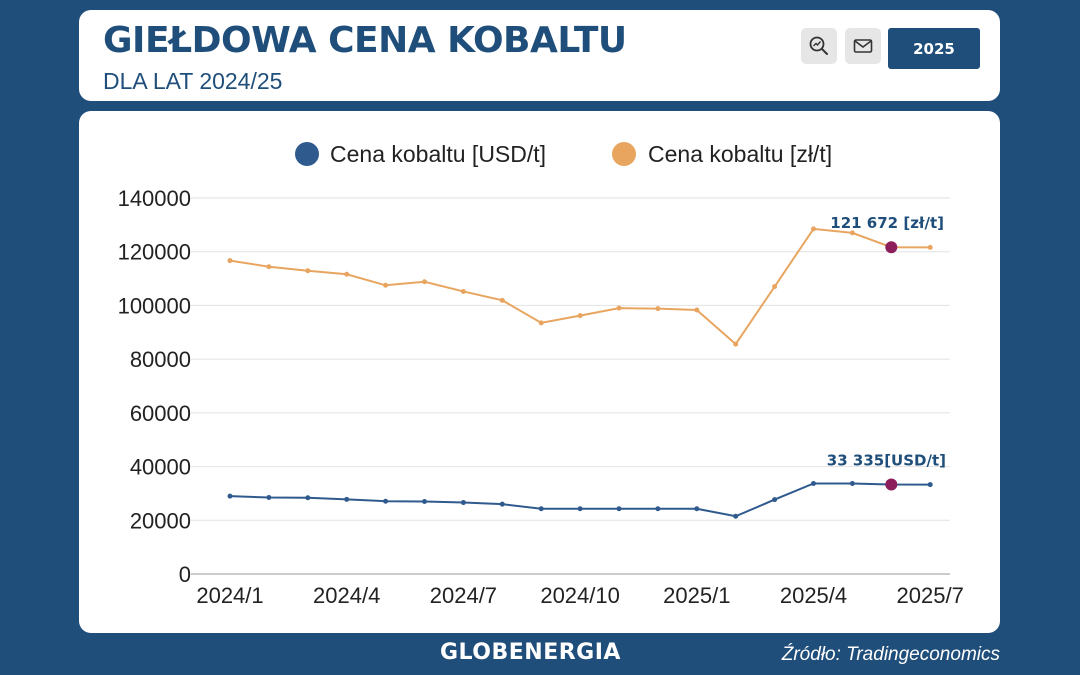 This screenshot has width=1080, height=675. I want to click on x-tick-label: 2025/7, so click(930, 595).